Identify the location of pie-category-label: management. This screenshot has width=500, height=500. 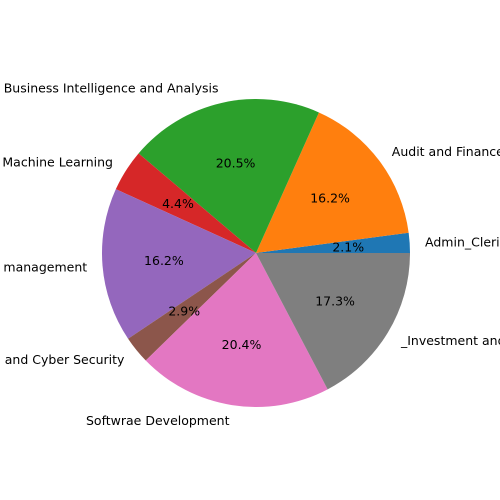
(45, 266).